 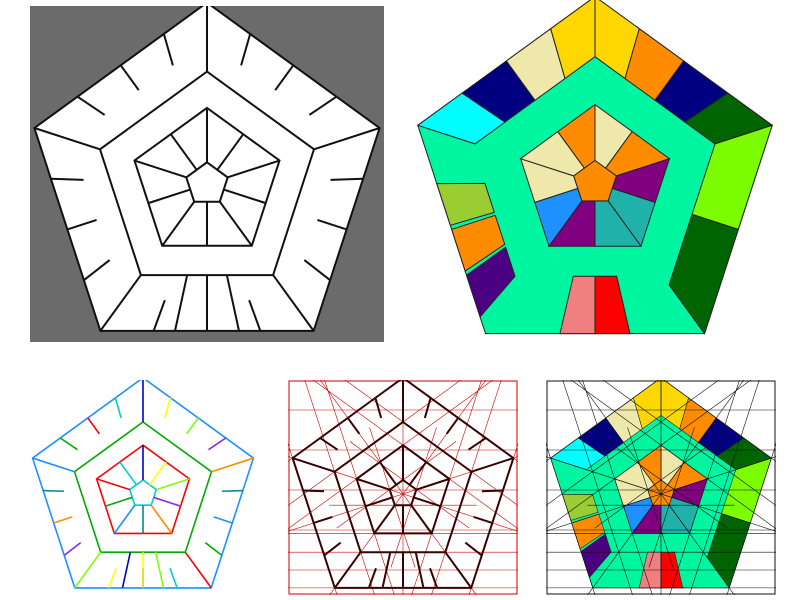 I want to click on hough-lines-panel, so click(x=403, y=487).